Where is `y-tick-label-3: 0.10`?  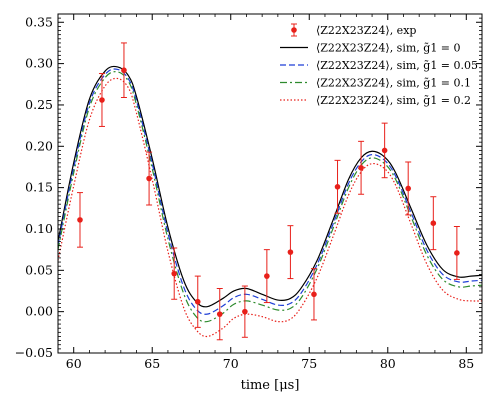
y-tick-label-3: 0.10 is located at coordinates (39, 228).